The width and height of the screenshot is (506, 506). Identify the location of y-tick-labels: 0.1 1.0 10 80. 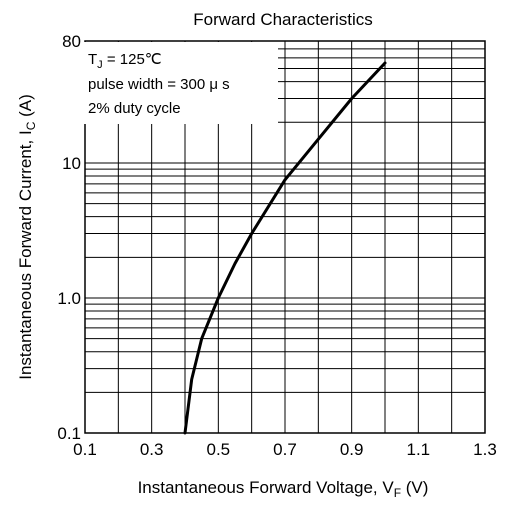
(69, 237).